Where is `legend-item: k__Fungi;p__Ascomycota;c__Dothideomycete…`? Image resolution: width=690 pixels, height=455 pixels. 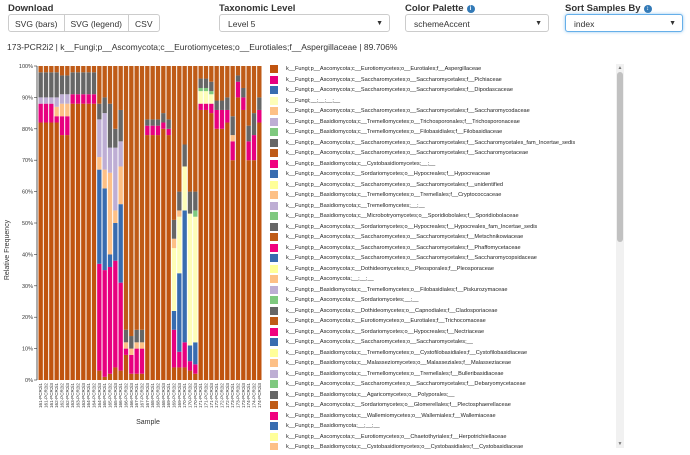
legend-item: k__Fungi;p__Ascomycota;c__Dothideomycete… is located at coordinates (382, 269).